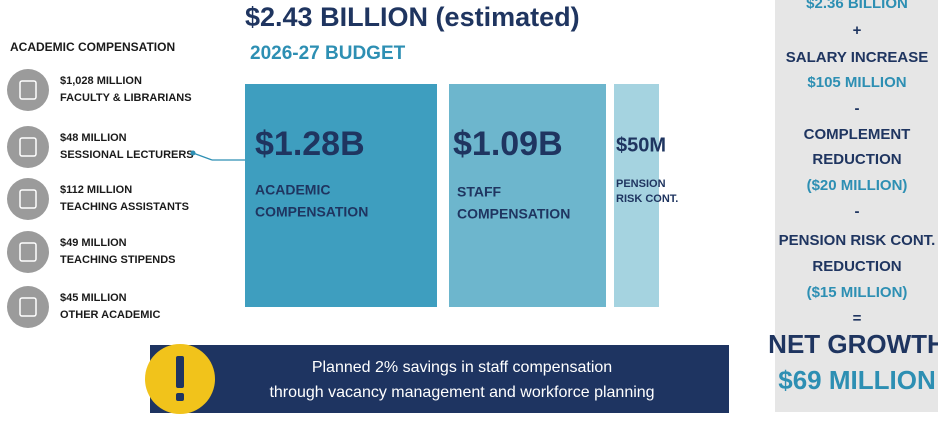  What do you see at coordinates (857, 6) in the screenshot?
I see `summary-line: $2.36 BILLION` at bounding box center [857, 6].